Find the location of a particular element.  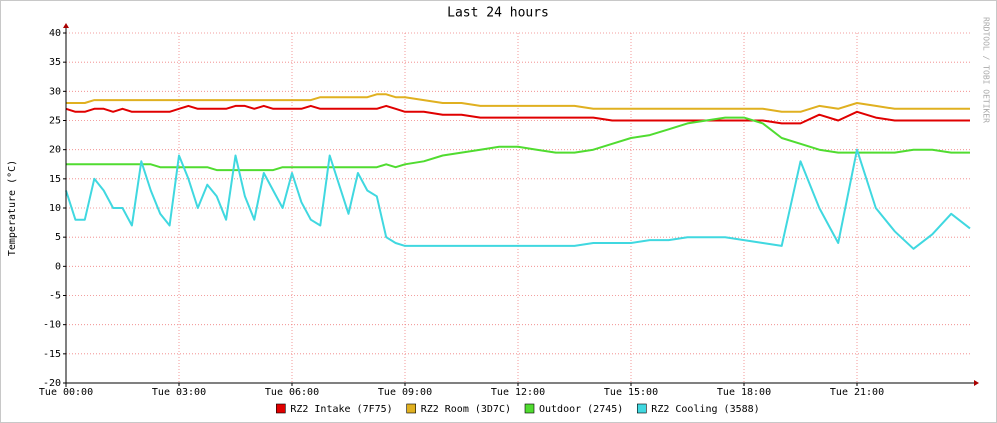

legend-item: Outdoor (2745) is located at coordinates (573, 409).